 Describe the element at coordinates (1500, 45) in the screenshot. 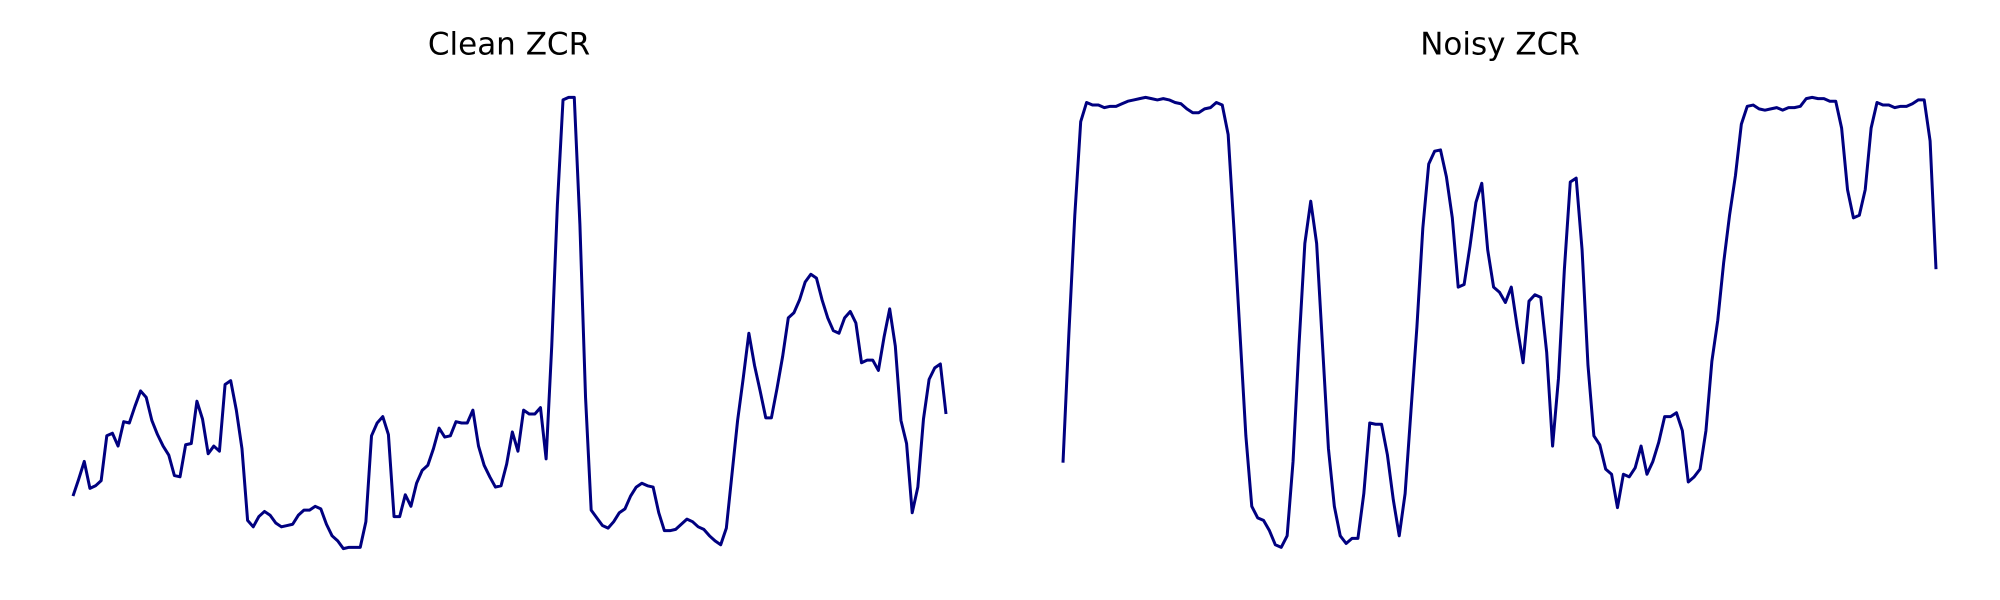

I see `chart-title: Noisy ZCR` at that location.